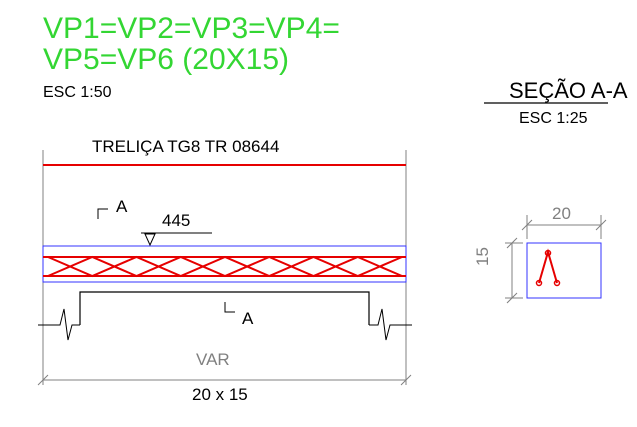  I want to click on truss-diagonals, so click(225, 266).